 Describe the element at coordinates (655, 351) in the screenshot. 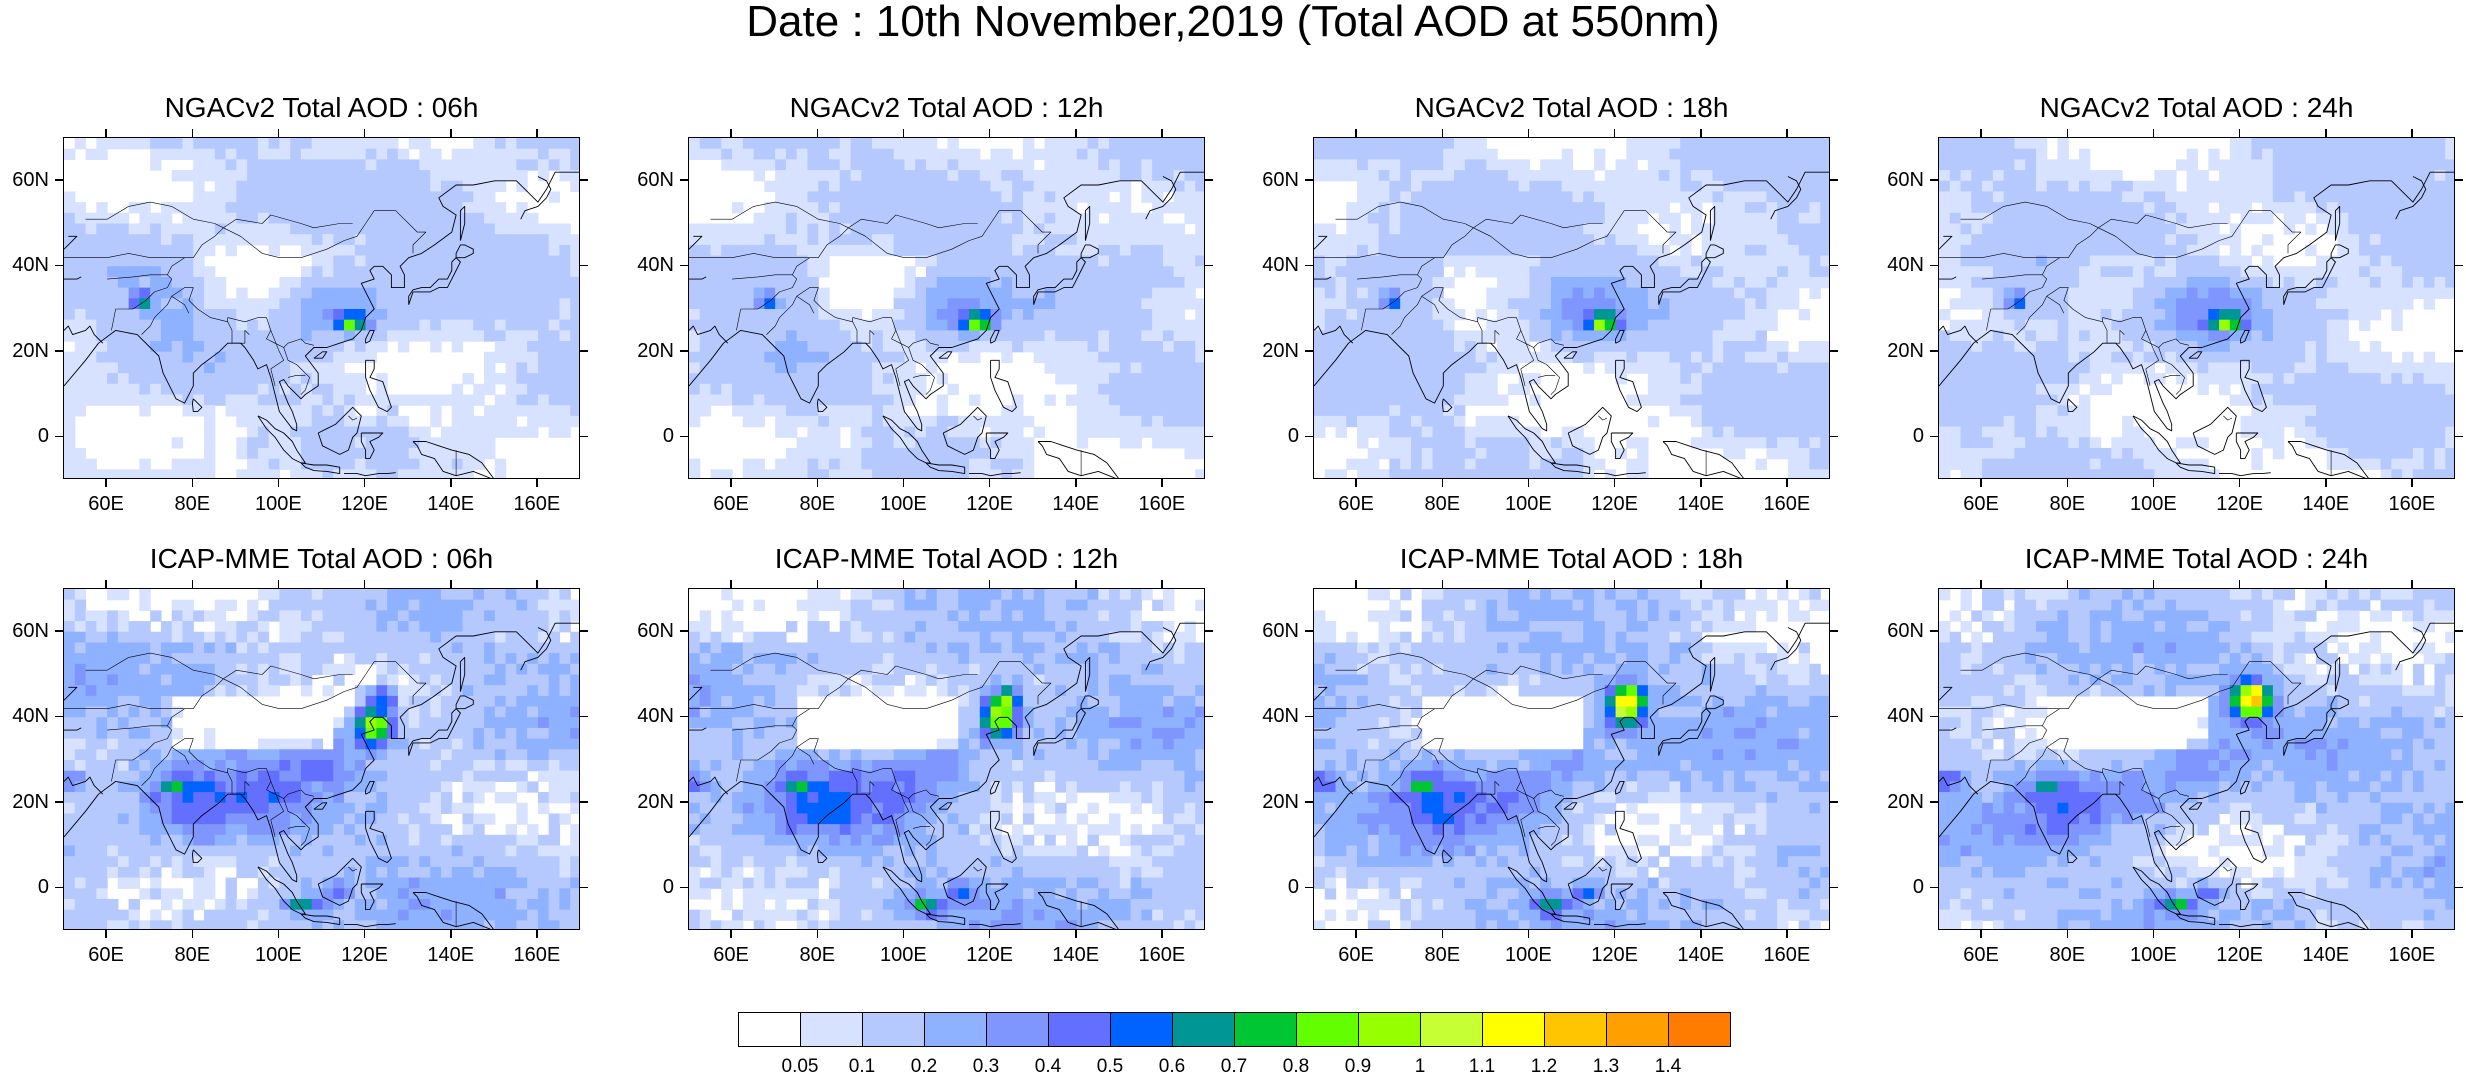

I see `y-tick-label: 20N` at that location.